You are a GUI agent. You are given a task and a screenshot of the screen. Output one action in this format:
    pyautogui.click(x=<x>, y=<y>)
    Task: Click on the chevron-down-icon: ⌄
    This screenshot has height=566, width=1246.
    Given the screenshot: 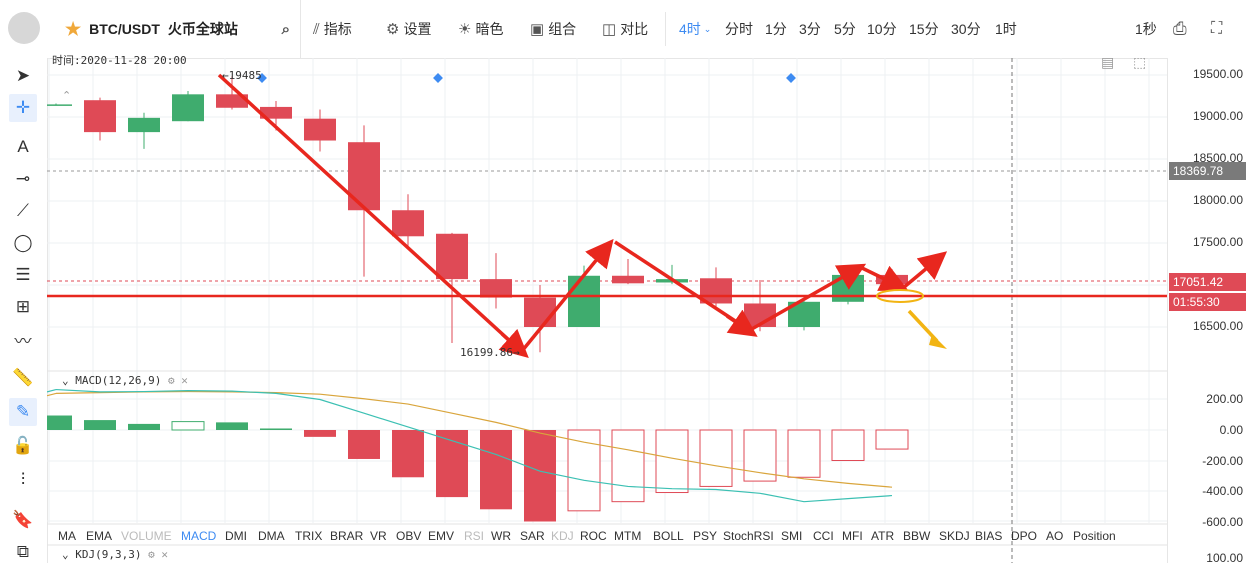 What is the action you would take?
    pyautogui.click(x=707, y=28)
    